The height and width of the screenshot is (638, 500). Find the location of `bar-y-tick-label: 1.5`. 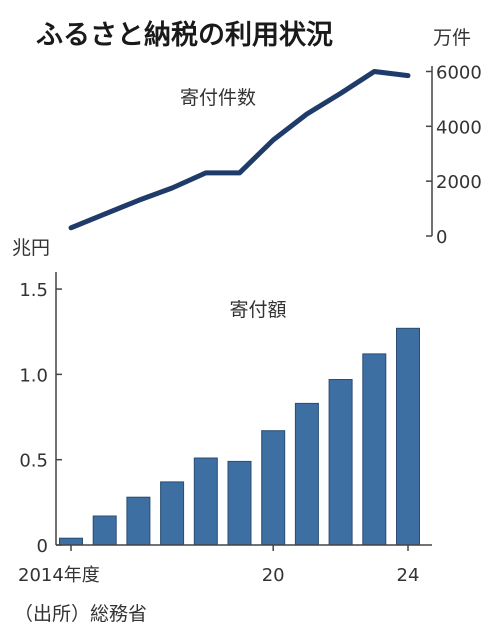

bar-y-tick-label: 1.5 is located at coordinates (33, 290).